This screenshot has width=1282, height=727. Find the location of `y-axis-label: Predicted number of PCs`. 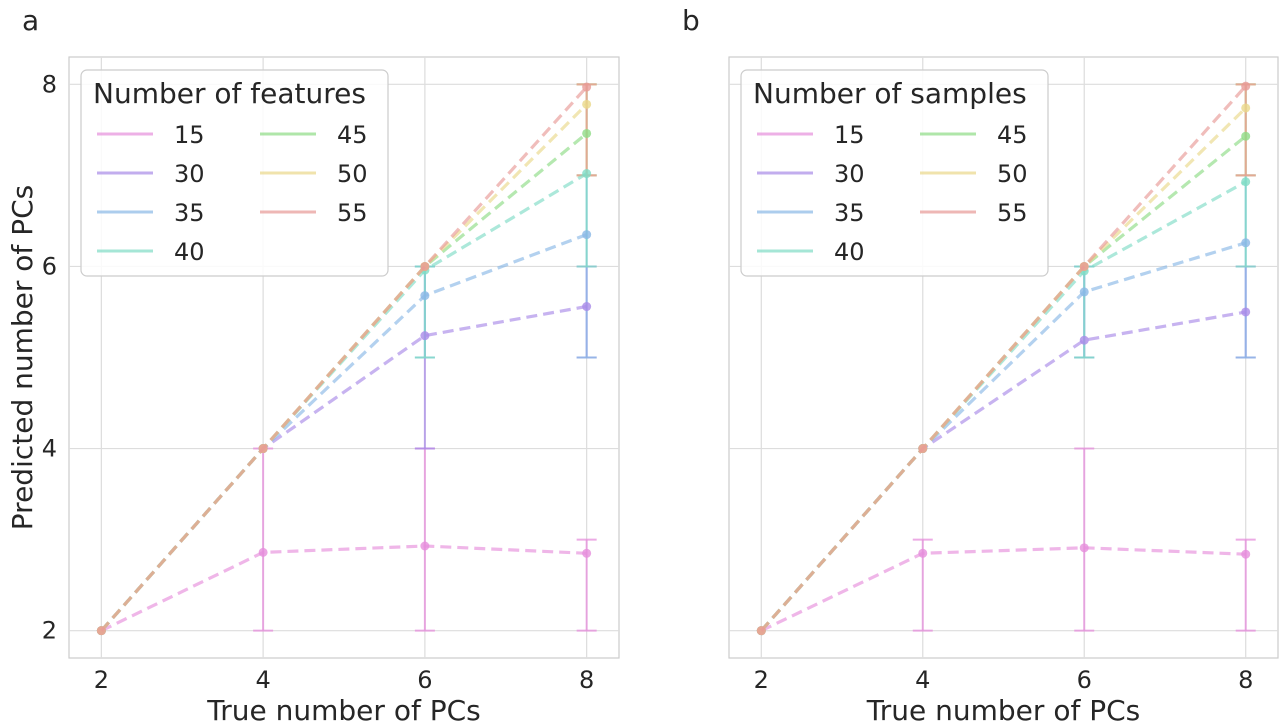

y-axis-label: Predicted number of PCs is located at coordinates (22, 357).